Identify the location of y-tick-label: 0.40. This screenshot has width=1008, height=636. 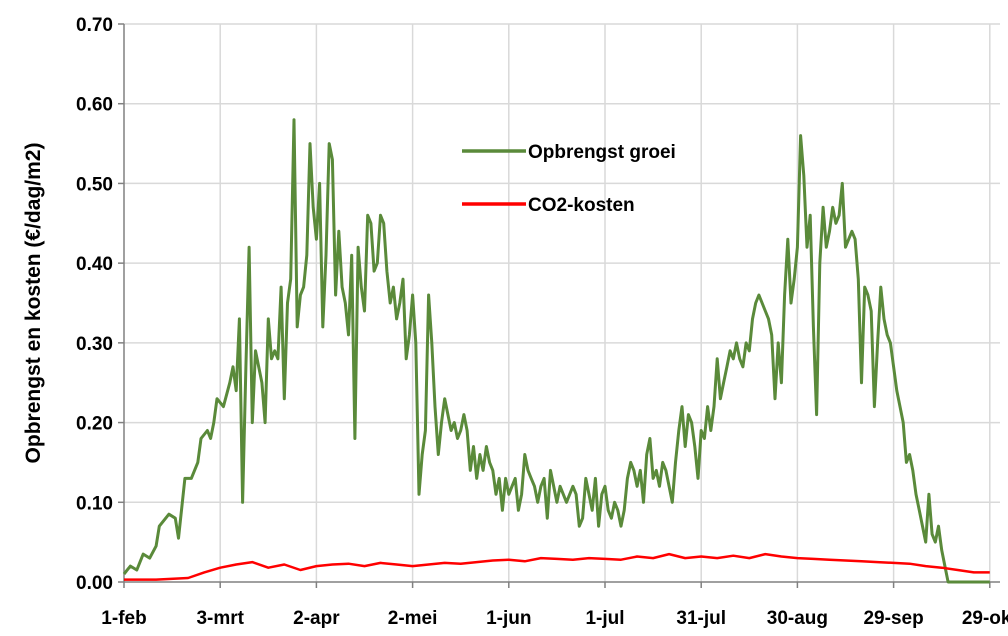
(94, 264).